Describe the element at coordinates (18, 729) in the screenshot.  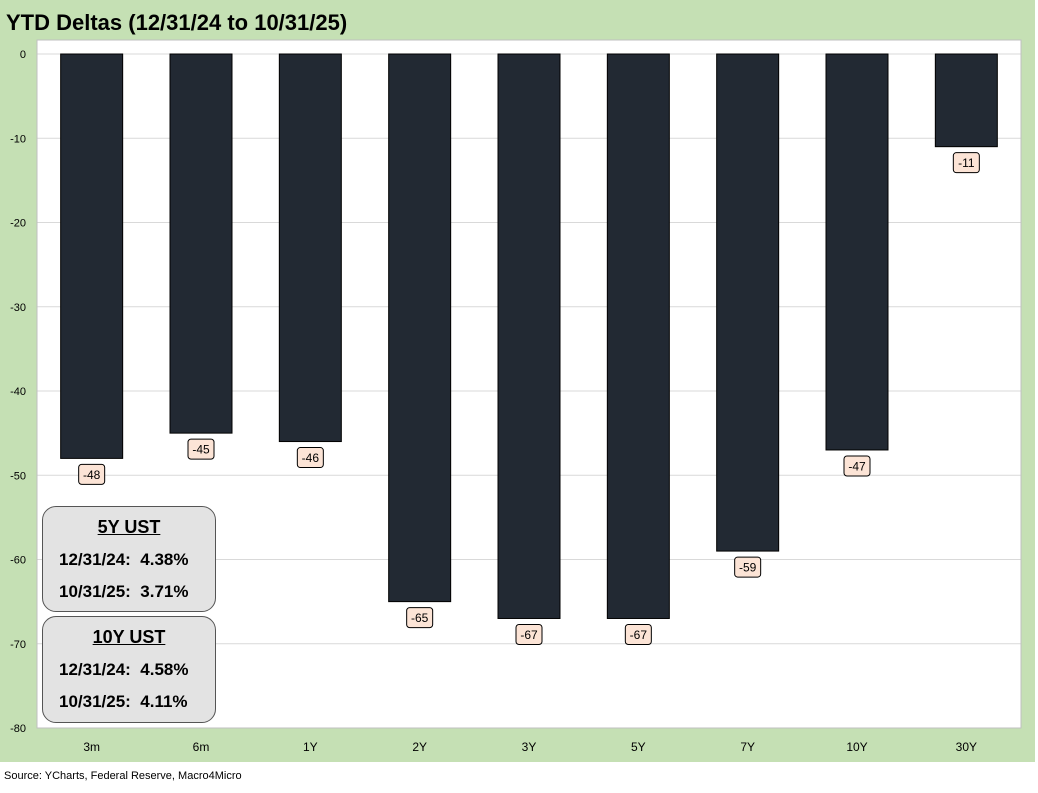
I see `y-tick-label: -80` at that location.